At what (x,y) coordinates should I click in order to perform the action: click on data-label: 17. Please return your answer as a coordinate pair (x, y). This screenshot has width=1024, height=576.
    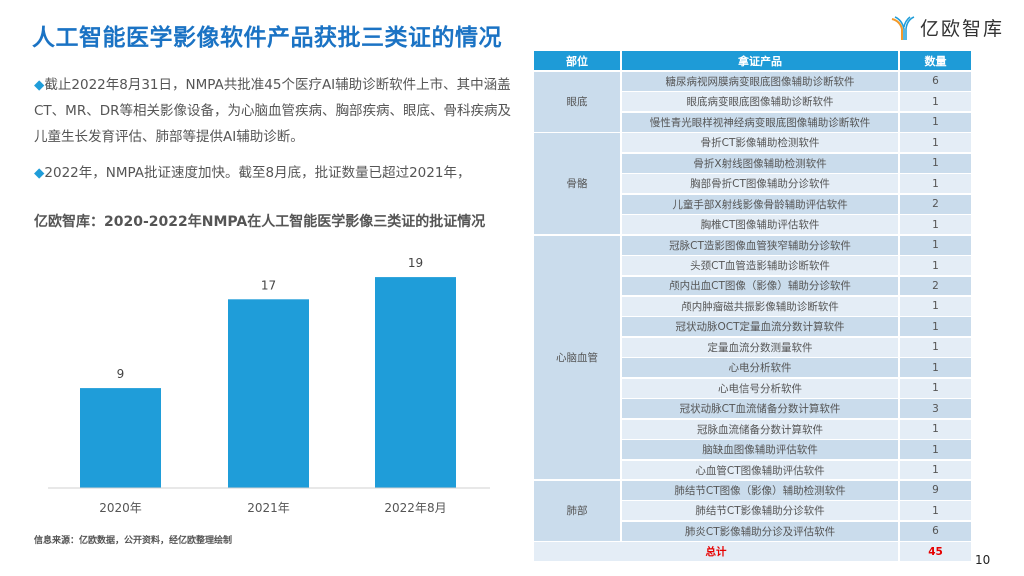
    Looking at the image, I should click on (268, 285).